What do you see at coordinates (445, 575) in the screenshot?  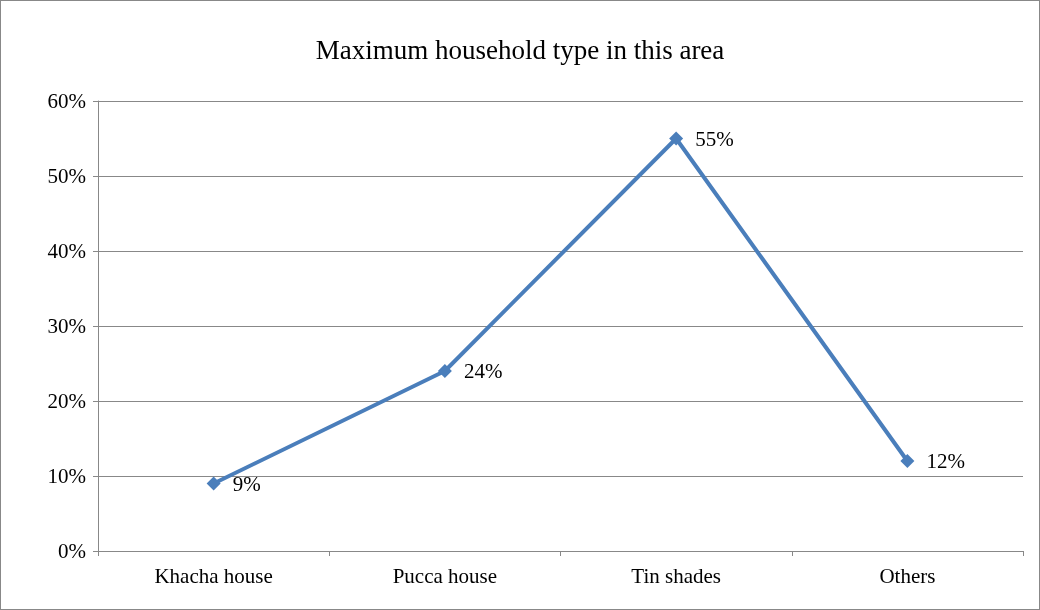 I see `x-tick-label: Pucca house` at bounding box center [445, 575].